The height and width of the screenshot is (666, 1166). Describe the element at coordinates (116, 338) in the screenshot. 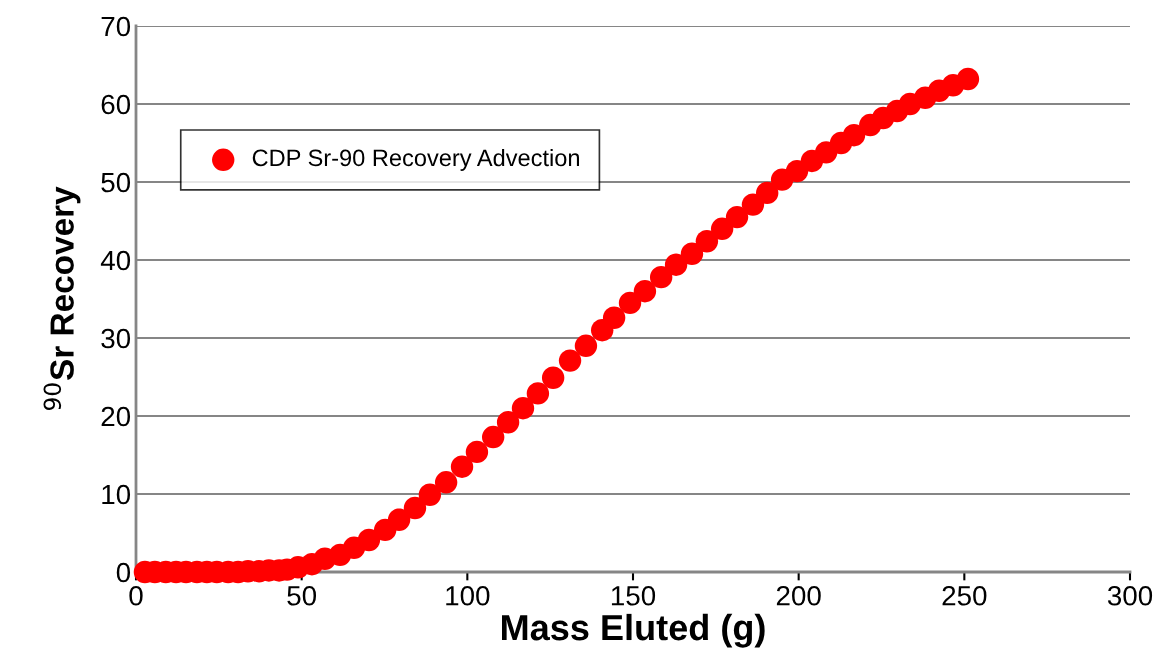

I see `y-tick-label: 30` at that location.